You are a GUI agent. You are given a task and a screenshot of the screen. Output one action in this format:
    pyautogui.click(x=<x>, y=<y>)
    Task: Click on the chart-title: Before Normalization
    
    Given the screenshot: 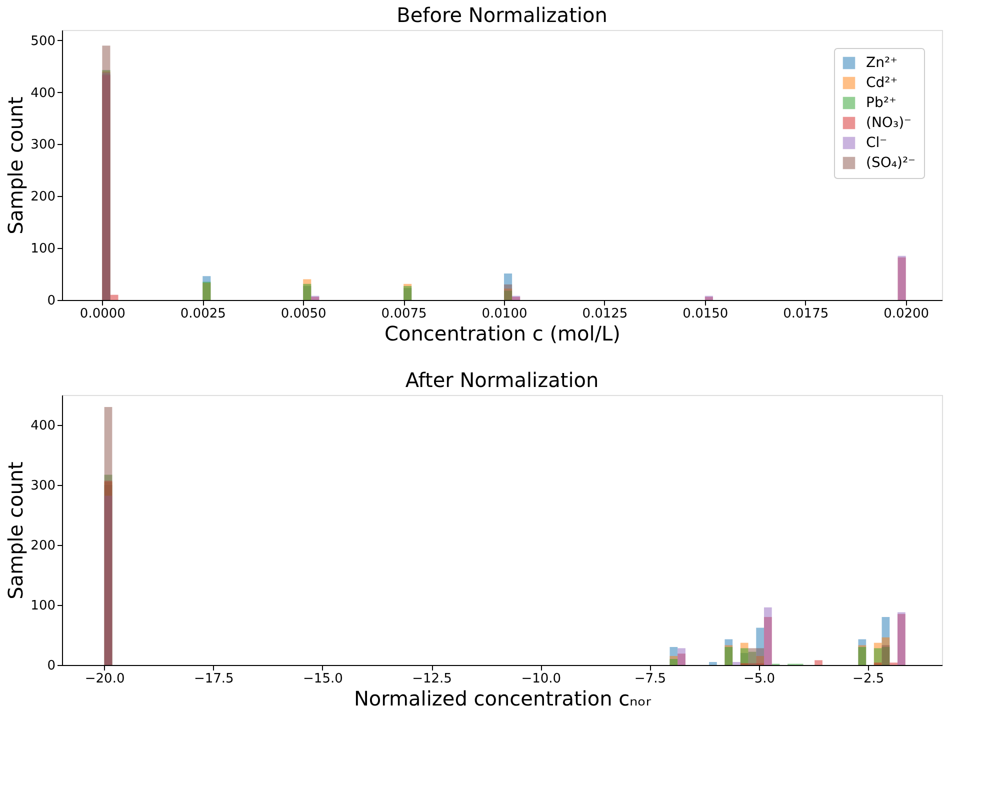 What is the action you would take?
    pyautogui.click(x=502, y=15)
    